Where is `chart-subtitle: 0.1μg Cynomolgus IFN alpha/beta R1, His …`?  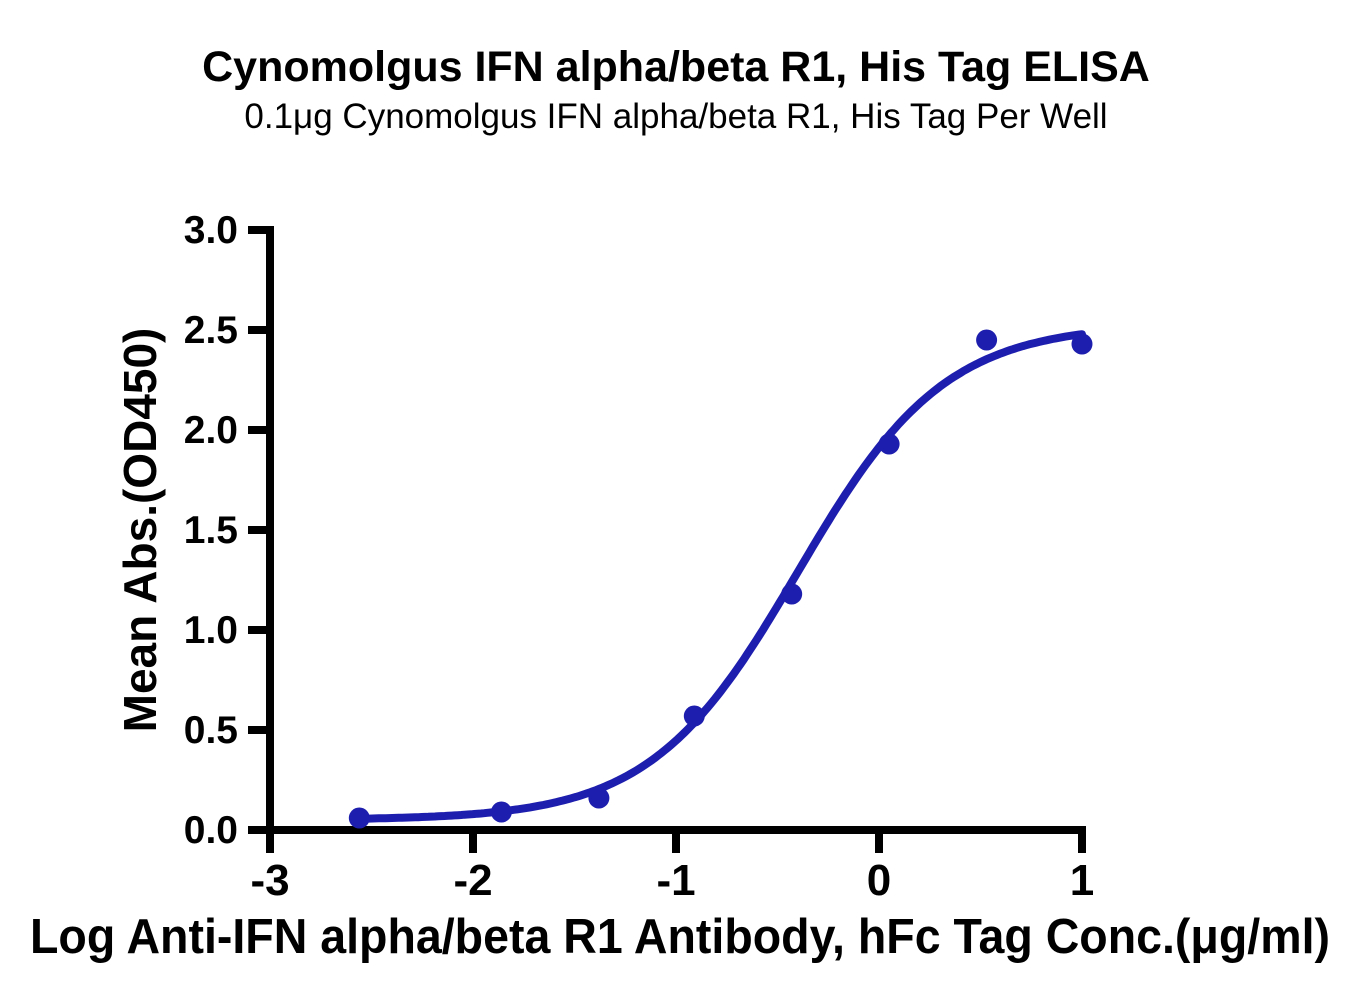 chart-subtitle: 0.1μg Cynomolgus IFN alpha/beta R1, His … is located at coordinates (675, 116).